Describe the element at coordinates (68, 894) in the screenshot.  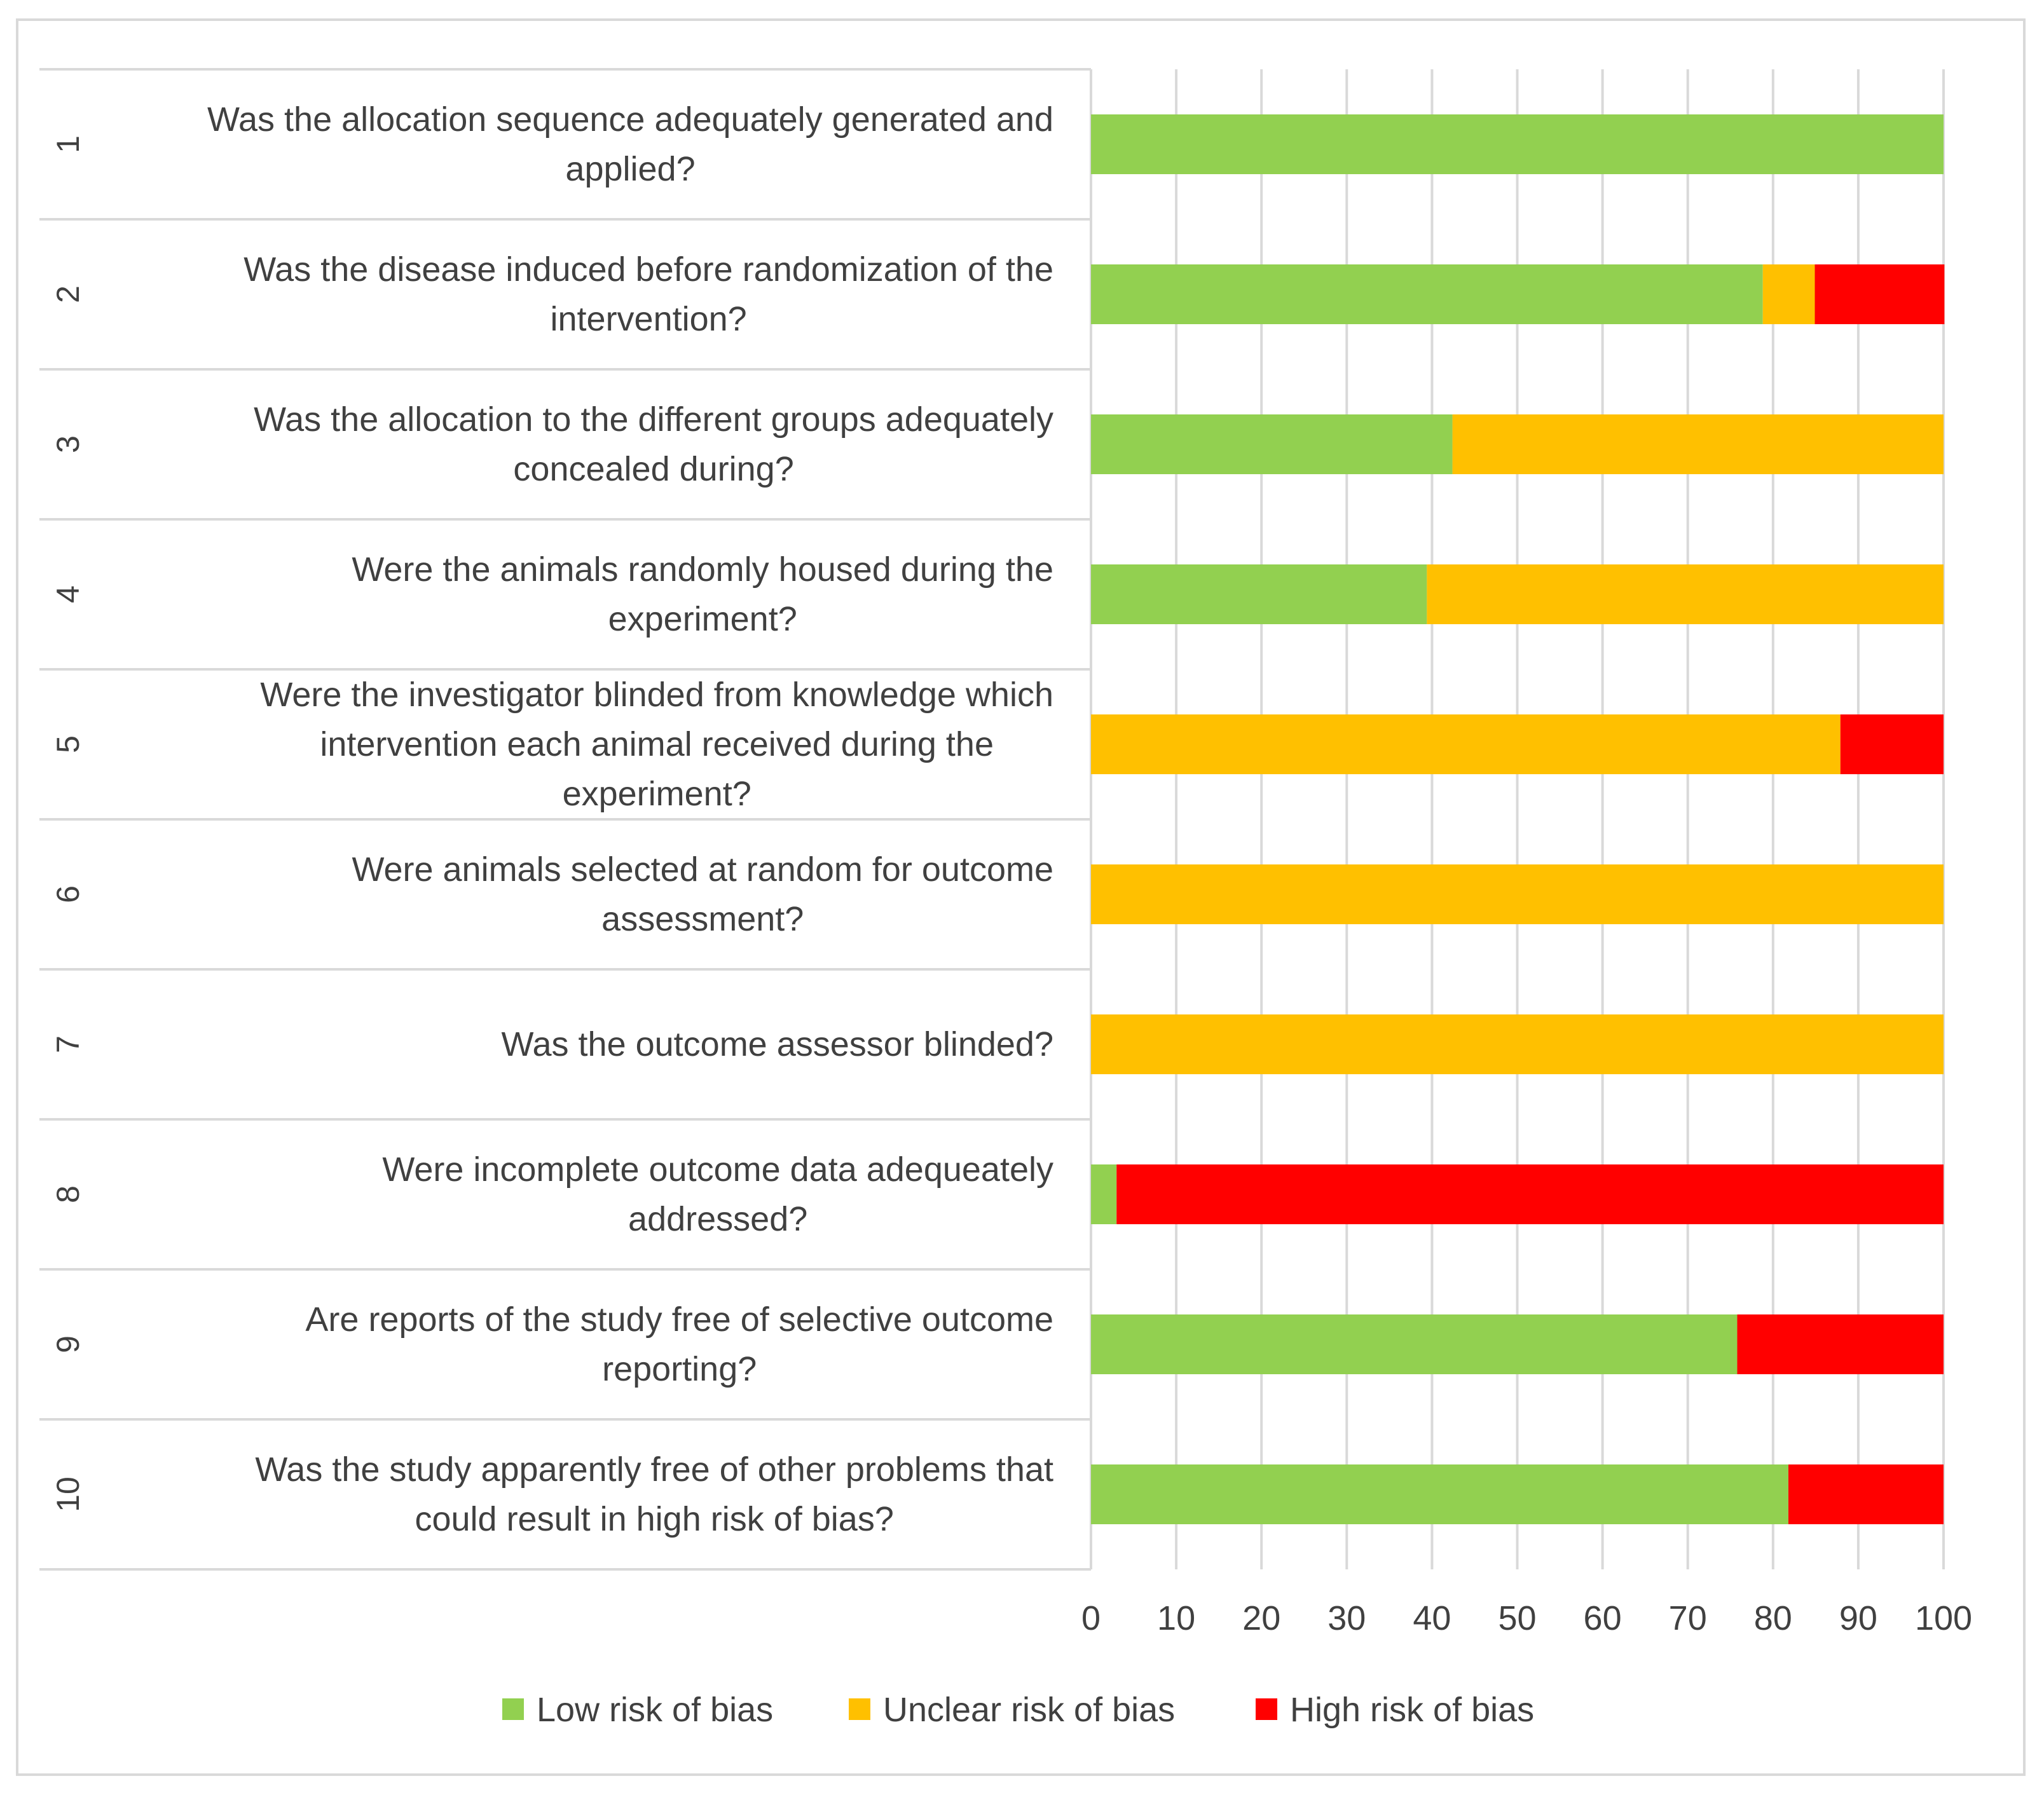
I see `row-number: 6` at that location.